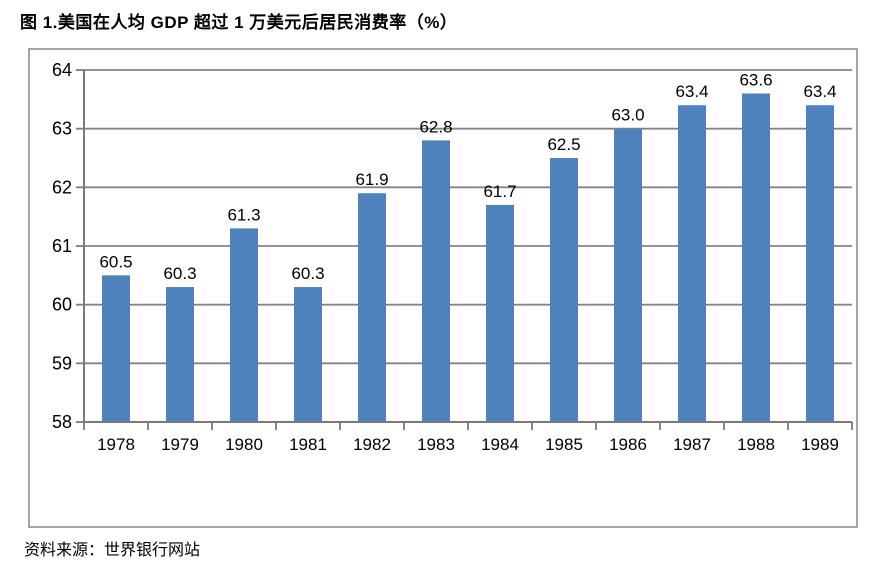  What do you see at coordinates (755, 79) in the screenshot?
I see `bar-value-label: 63.6` at bounding box center [755, 79].